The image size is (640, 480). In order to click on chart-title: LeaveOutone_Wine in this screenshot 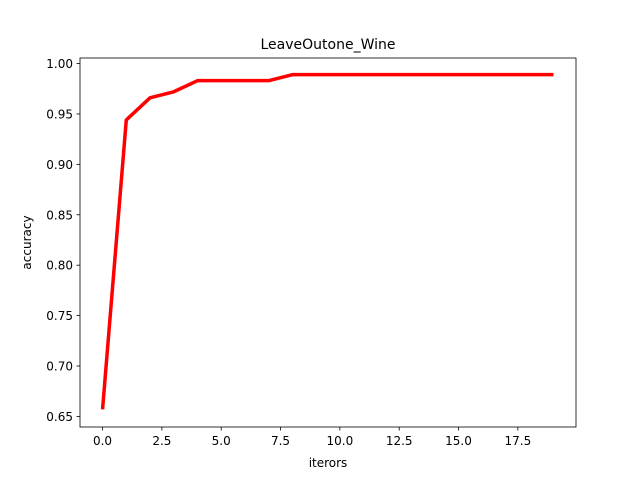, I will do `click(328, 45)`.